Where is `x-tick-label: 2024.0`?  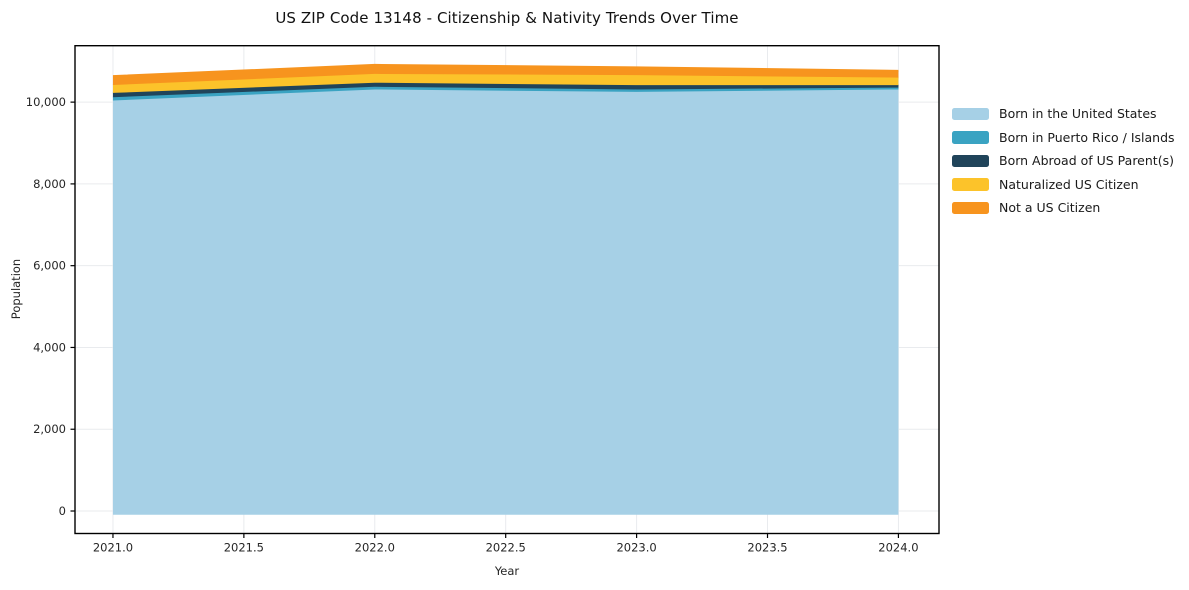
x-tick-label: 2024.0 is located at coordinates (898, 548).